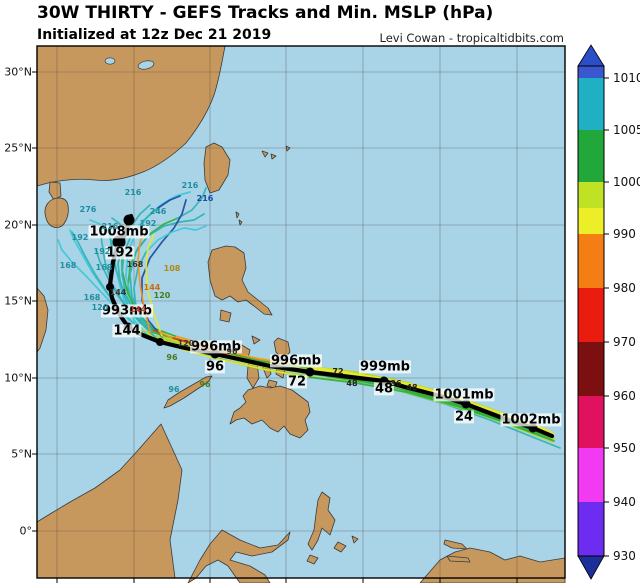 The height and width of the screenshot is (583, 640). Describe the element at coordinates (321, 521) in the screenshot. I see `landmass-halmahera` at that location.